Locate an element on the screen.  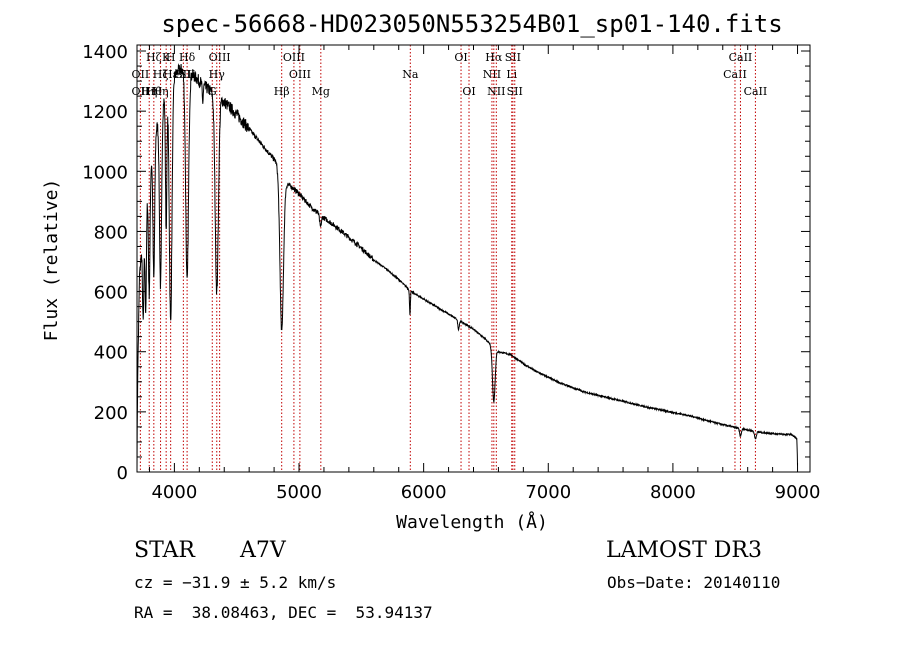
redshift-velocity: cz = −31.9 ± 5.2 km/s is located at coordinates (235, 582).